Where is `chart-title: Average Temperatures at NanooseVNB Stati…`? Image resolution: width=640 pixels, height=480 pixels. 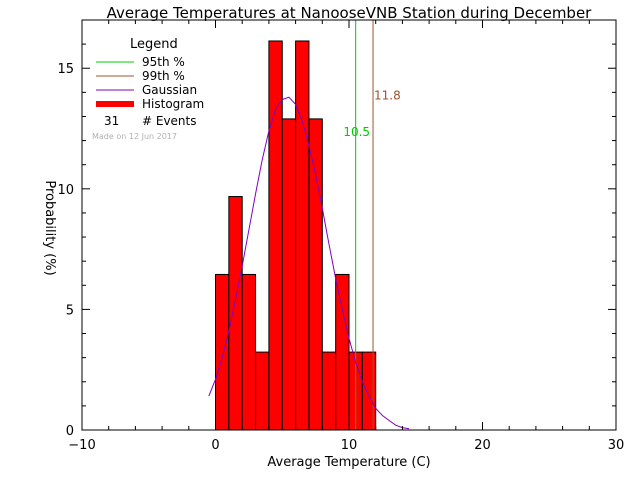
chart-title: Average Temperatures at NanooseVNB Stati… is located at coordinates (350, 13).